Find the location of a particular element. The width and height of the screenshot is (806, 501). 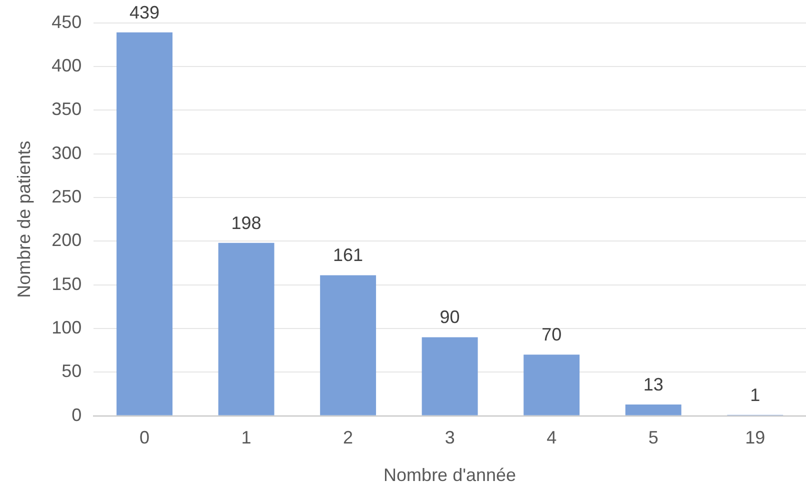

data-label: 1 is located at coordinates (755, 394).